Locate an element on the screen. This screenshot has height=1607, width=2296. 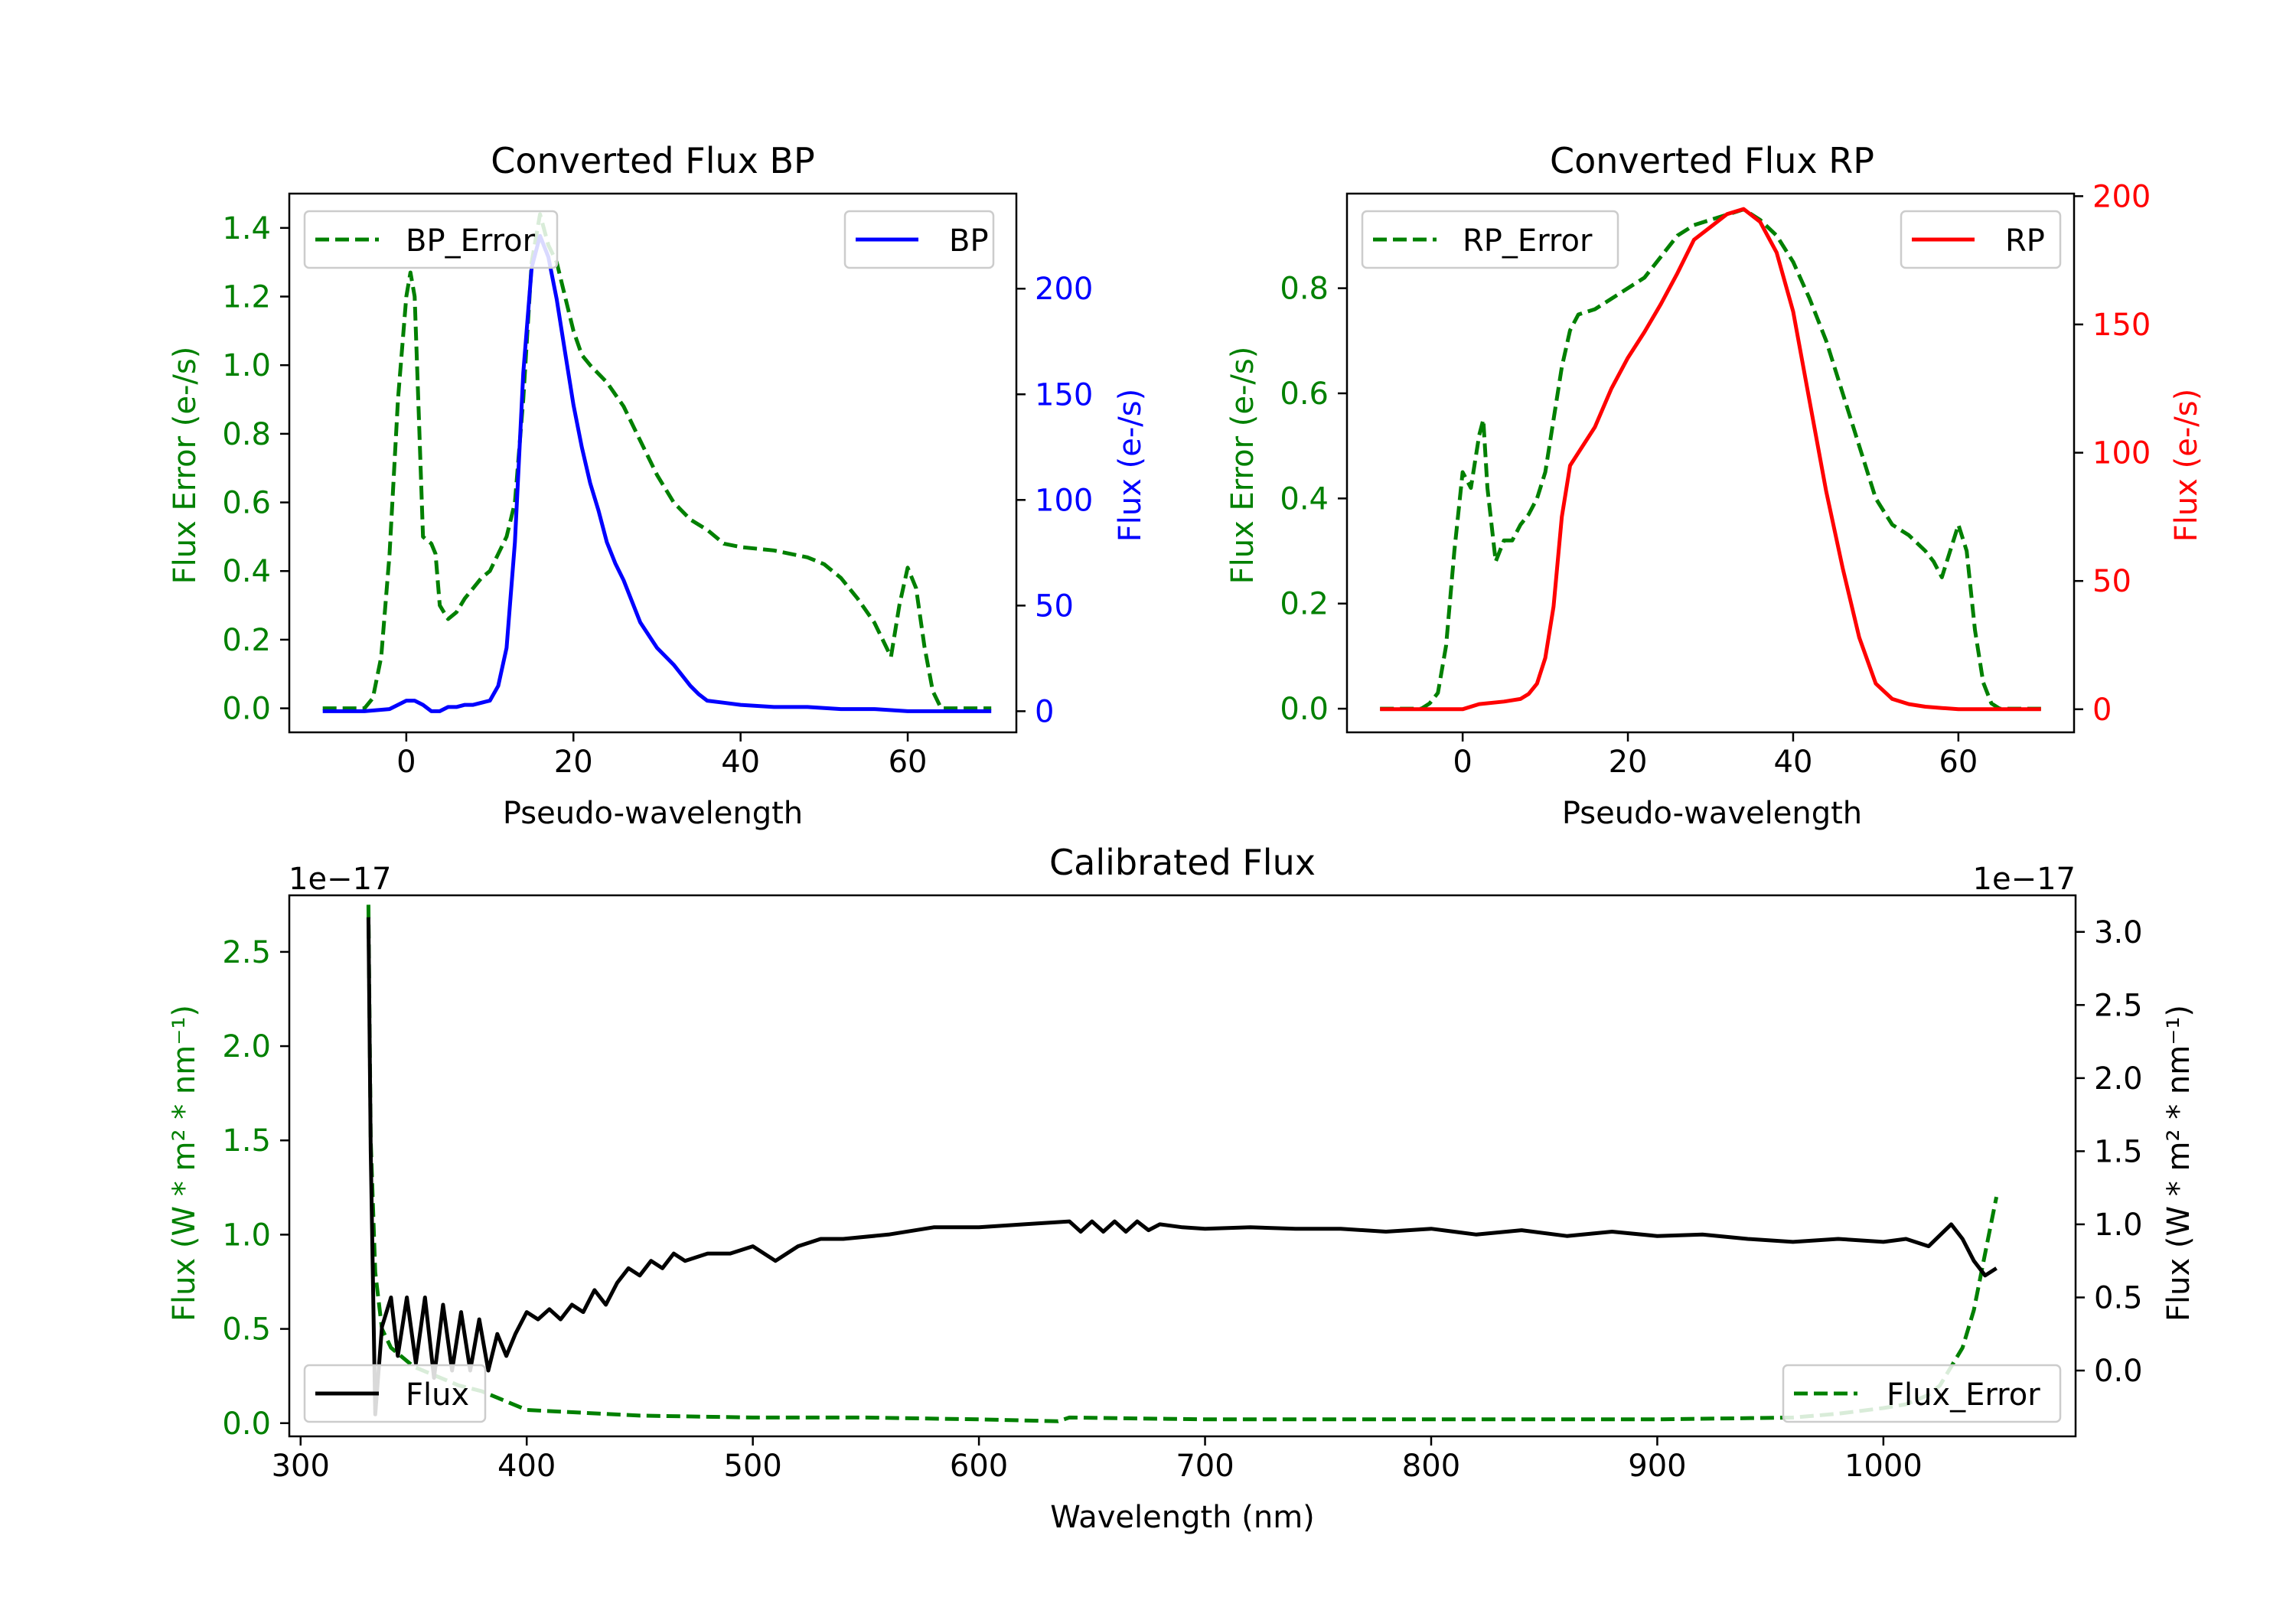
bp-axes-frame is located at coordinates (653, 463).